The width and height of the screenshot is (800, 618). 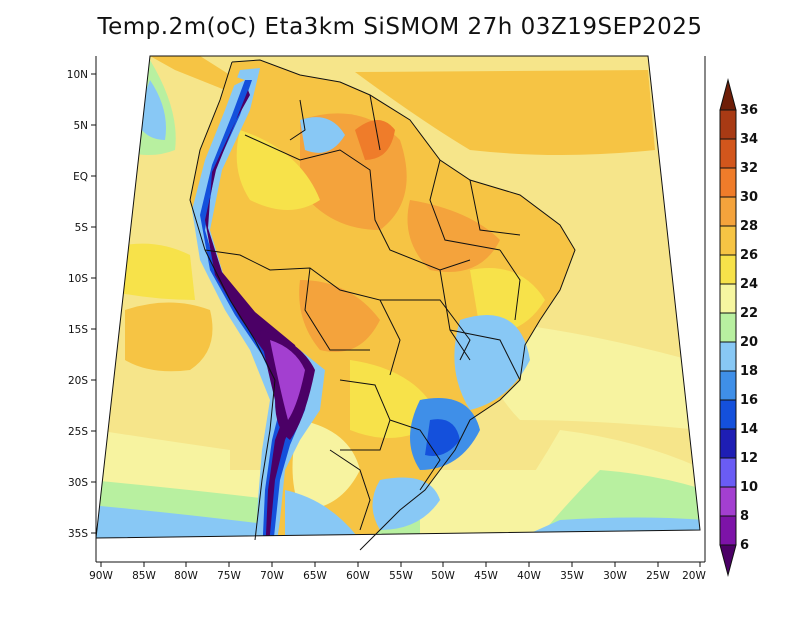 What do you see at coordinates (749, 487) in the screenshot?
I see `colorbar-label: 10` at bounding box center [749, 487].